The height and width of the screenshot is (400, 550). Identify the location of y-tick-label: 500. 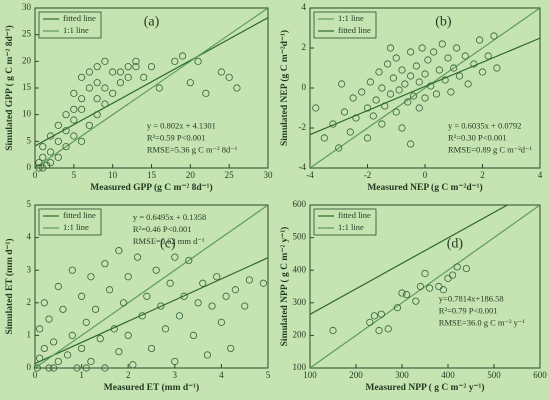
(300, 237).